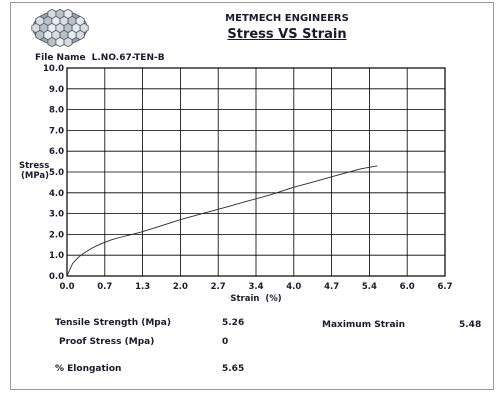 Image resolution: width=498 pixels, height=394 pixels. What do you see at coordinates (407, 287) in the screenshot?
I see `x-tick-label: 6.0` at bounding box center [407, 287].